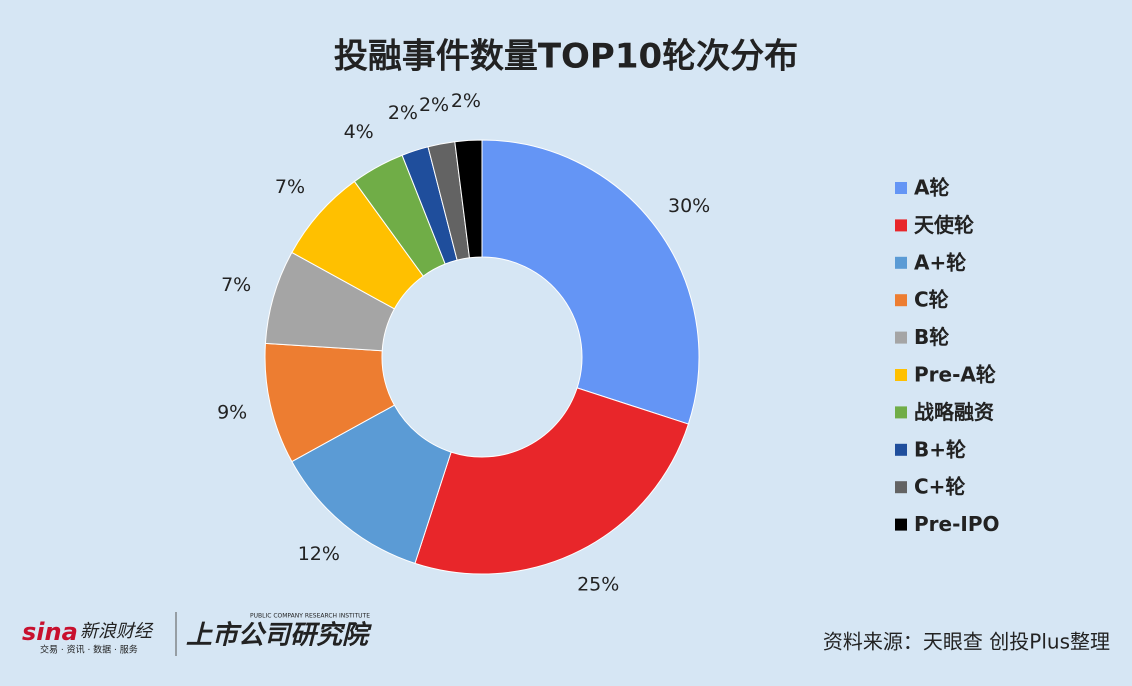 The image size is (1132, 686). What do you see at coordinates (955, 375) in the screenshot?
I see `legend-label: Pre-A轮` at bounding box center [955, 375].